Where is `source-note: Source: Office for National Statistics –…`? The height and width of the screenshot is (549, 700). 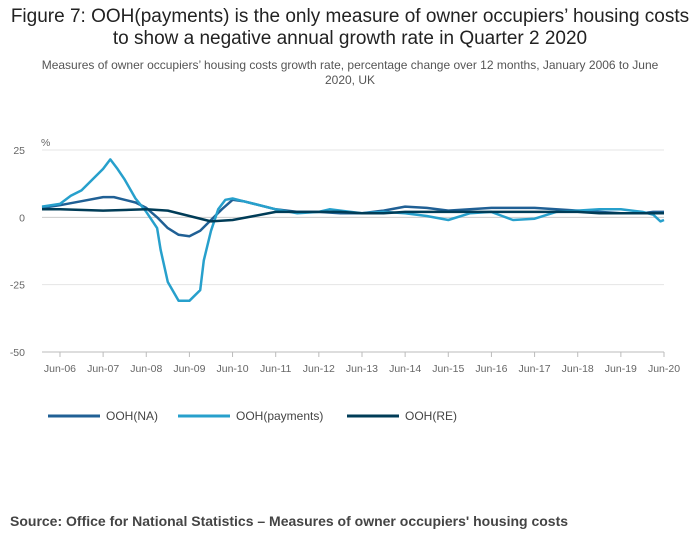 source-note: Source: Office for National Statistics –… is located at coordinates (289, 521).